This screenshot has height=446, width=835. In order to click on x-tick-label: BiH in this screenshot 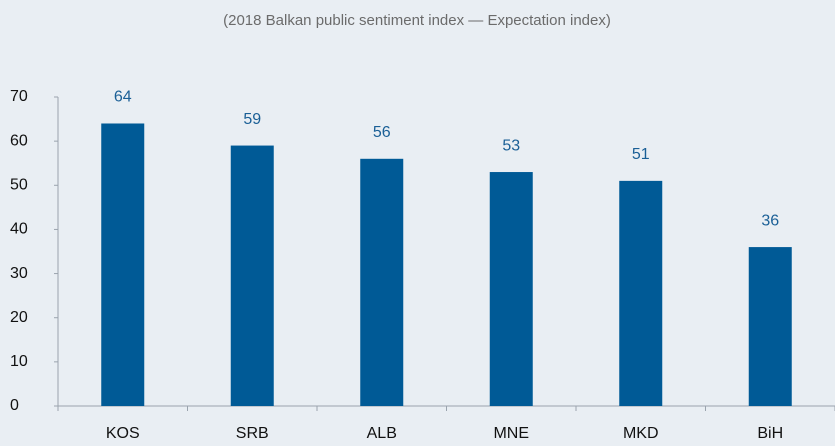, I will do `click(770, 433)`.